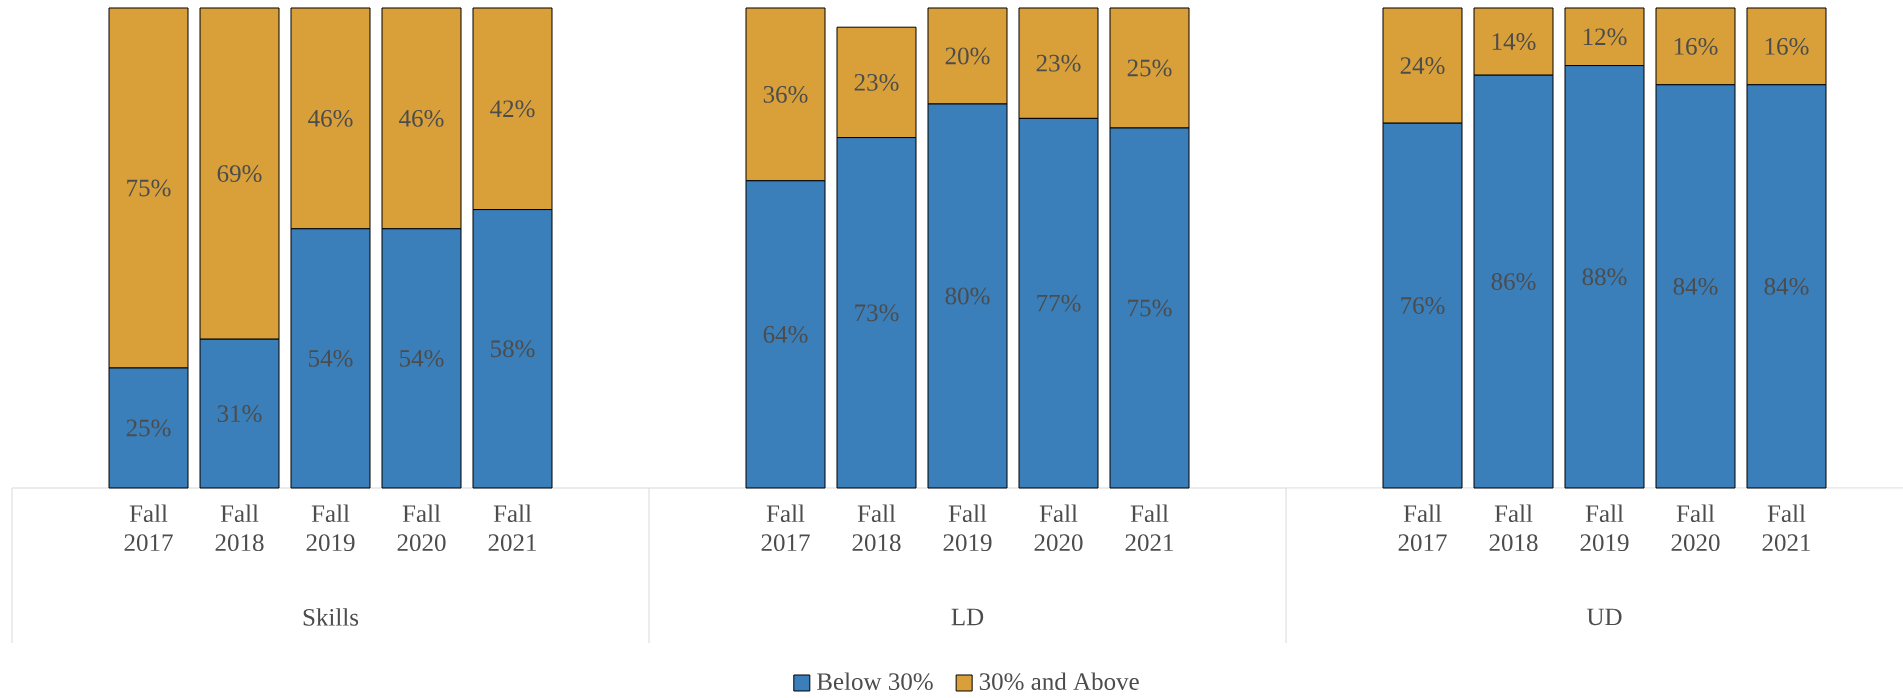 The width and height of the screenshot is (1903, 698). Describe the element at coordinates (967, 56) in the screenshot. I see `data-label: 20%` at that location.